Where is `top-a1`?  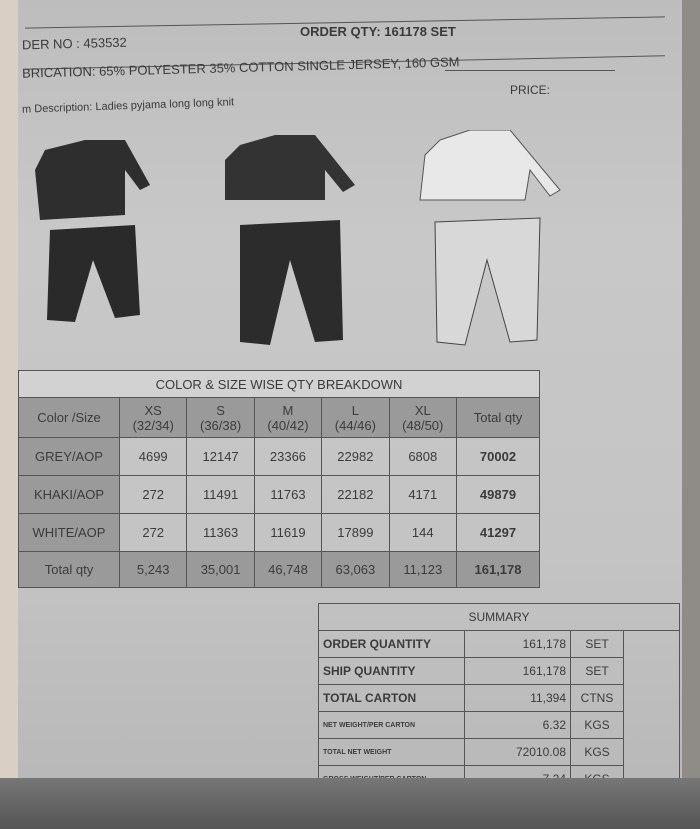 top-a1 is located at coordinates (92, 180).